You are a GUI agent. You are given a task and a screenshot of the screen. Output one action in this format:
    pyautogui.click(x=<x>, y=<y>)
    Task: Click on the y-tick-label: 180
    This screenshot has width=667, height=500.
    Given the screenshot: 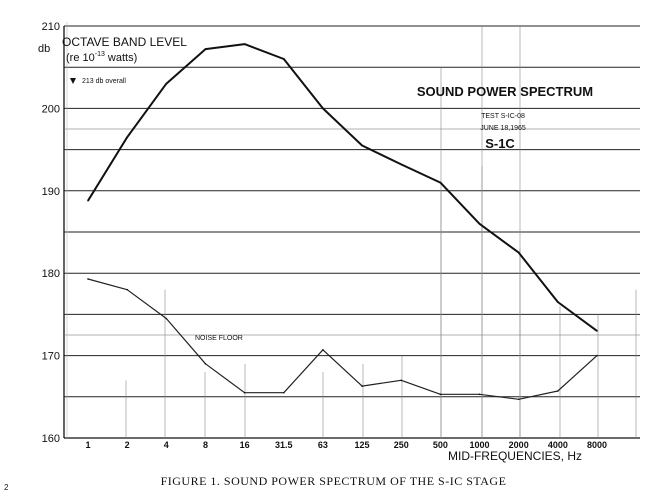 What is the action you would take?
    pyautogui.click(x=51, y=274)
    